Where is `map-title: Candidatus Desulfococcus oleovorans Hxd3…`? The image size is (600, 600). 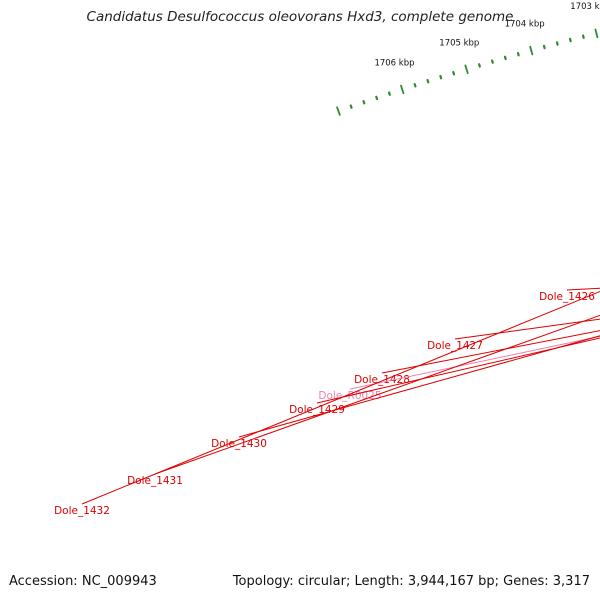 map-title: Candidatus Desulfococcus oleovorans Hxd3… is located at coordinates (300, 17).